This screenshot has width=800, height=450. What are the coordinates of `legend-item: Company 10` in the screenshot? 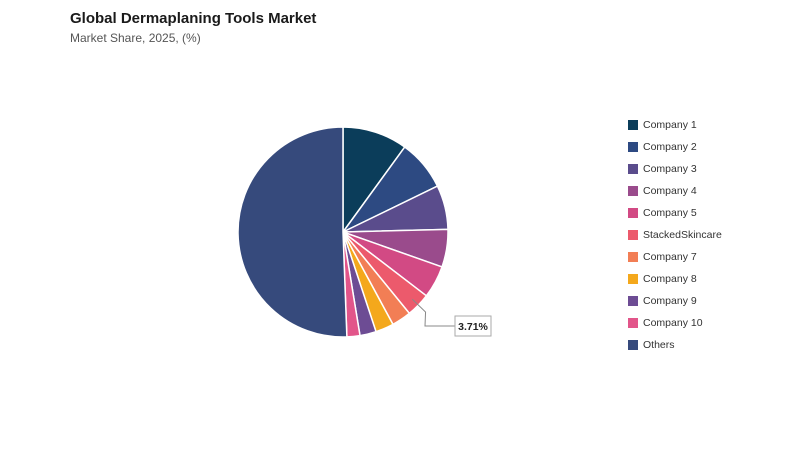 It's located at (675, 323).